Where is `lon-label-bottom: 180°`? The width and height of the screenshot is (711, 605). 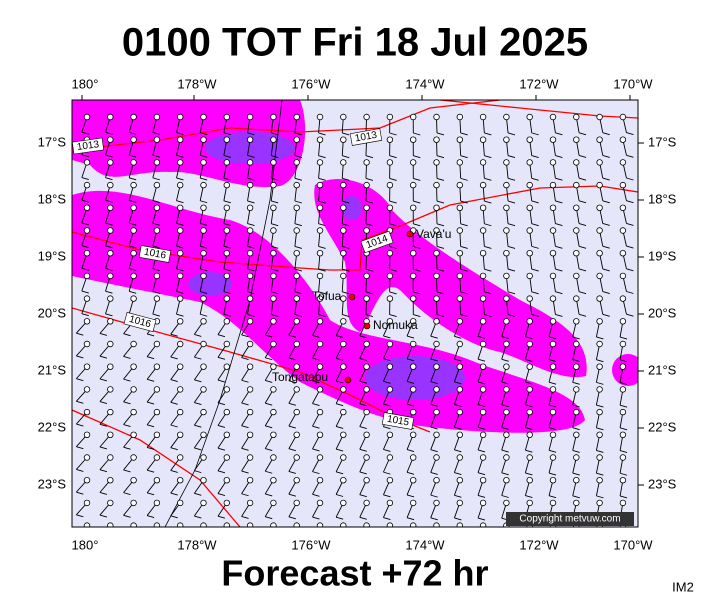 lon-label-bottom: 180° is located at coordinates (85, 544).